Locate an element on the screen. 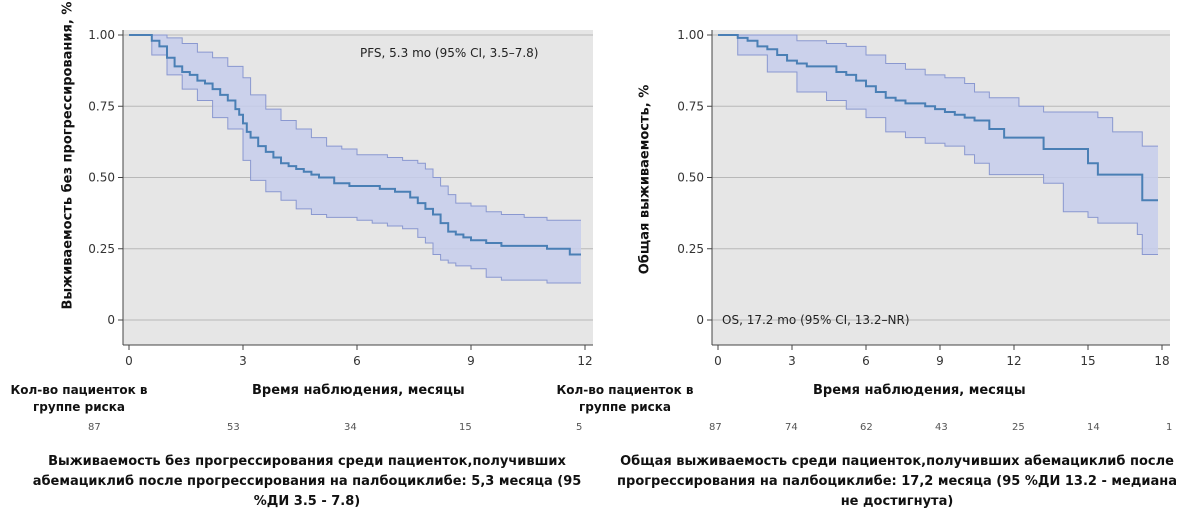 This screenshot has width=1183, height=515. right-x-tick-label: 15 is located at coordinates (1087, 361).